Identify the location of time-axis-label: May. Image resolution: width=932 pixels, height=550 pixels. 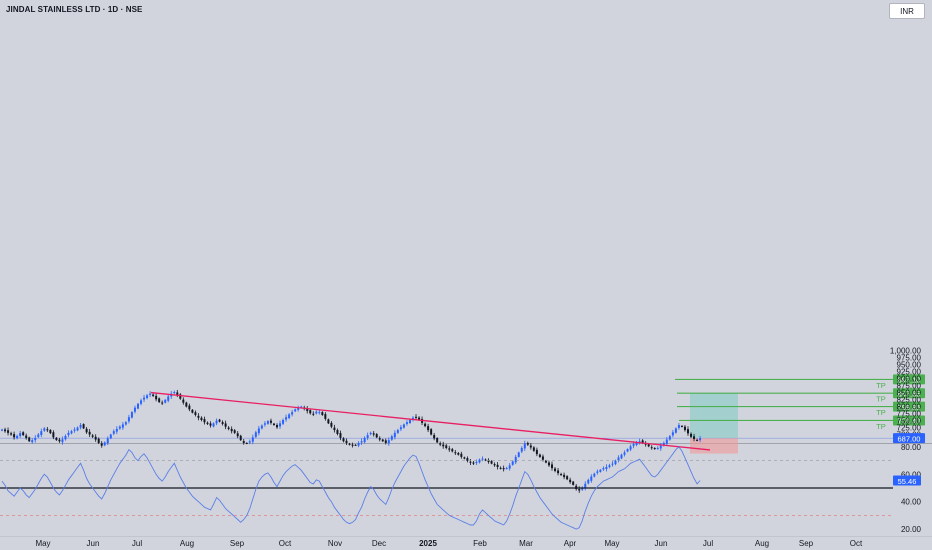
(42, 543).